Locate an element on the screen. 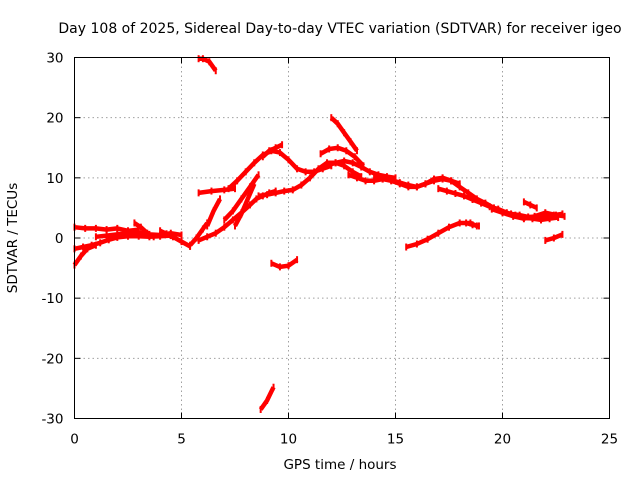 The width and height of the screenshot is (640, 480). x-tick-label: 15 is located at coordinates (395, 440).